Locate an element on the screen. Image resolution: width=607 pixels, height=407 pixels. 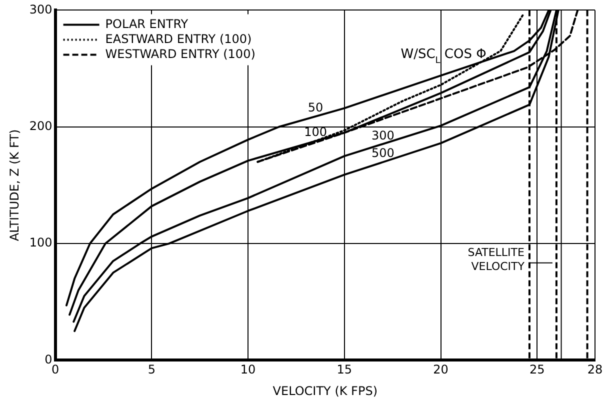
x-tick-label: 15 is located at coordinates (344, 369).